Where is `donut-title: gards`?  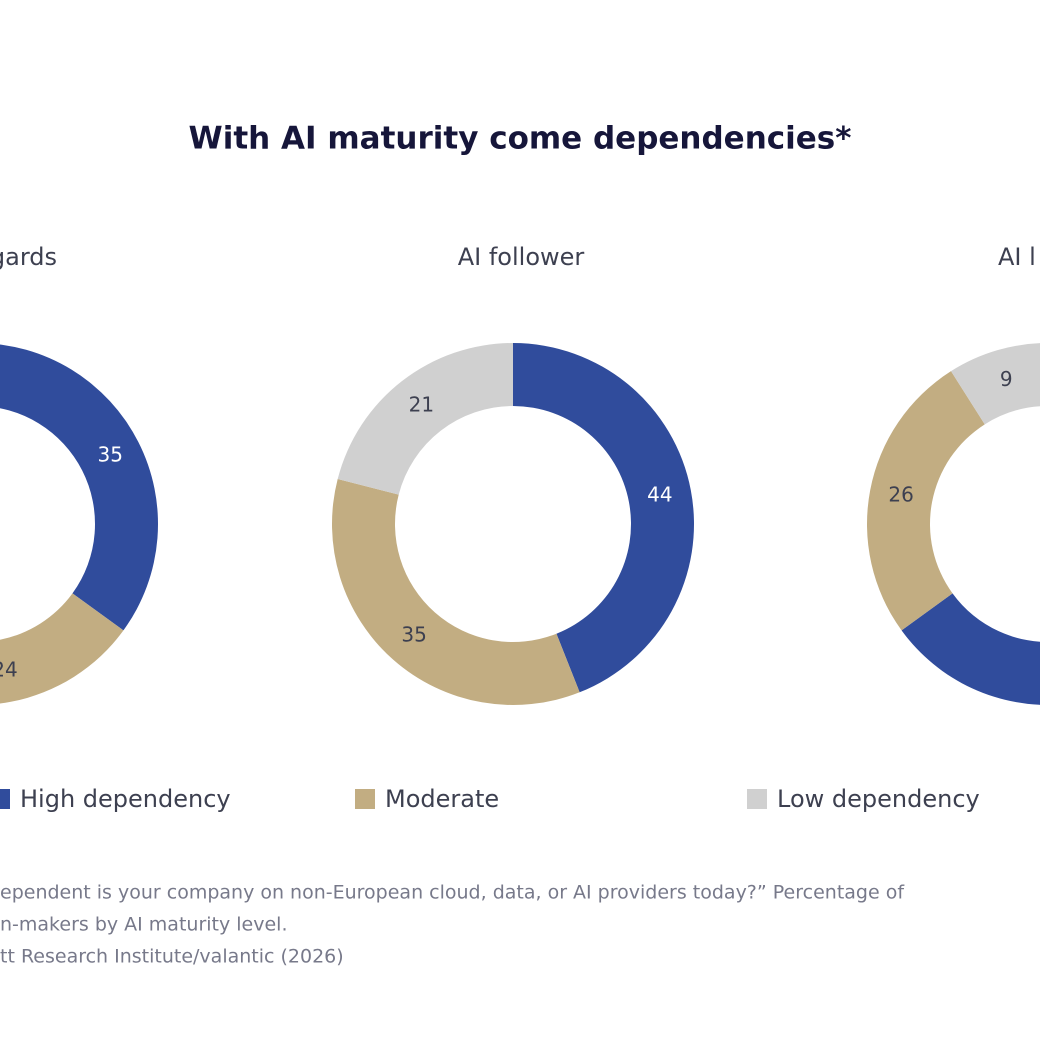 donut-title: gards is located at coordinates (28, 257).